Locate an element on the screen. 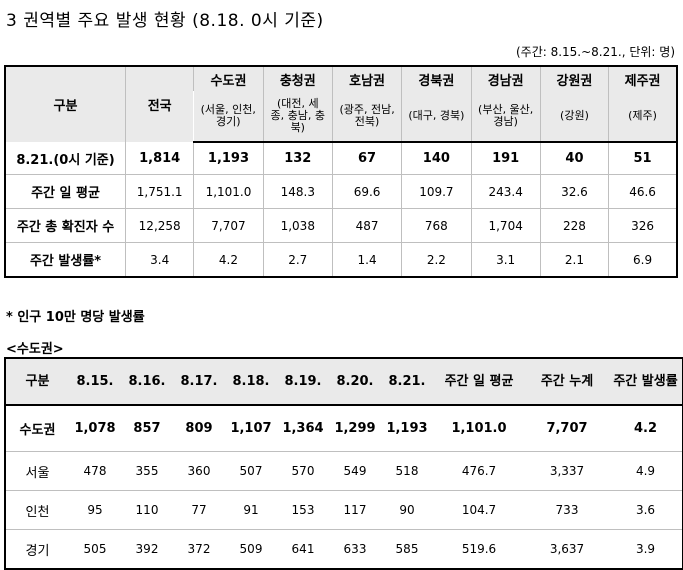 The width and height of the screenshot is (683, 570). table-cell: 77 is located at coordinates (199, 510).